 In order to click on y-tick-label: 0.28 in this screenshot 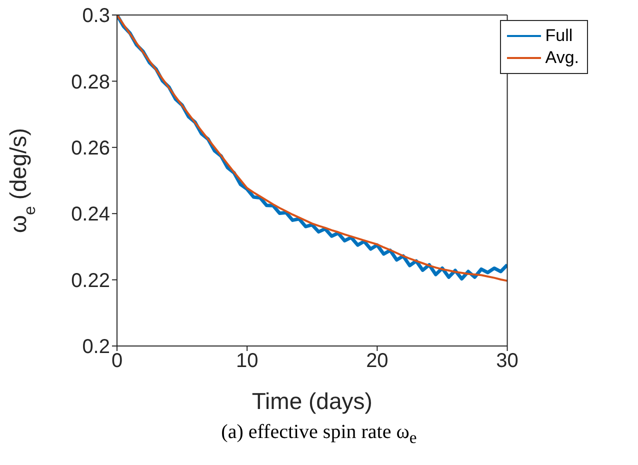, I will do `click(90, 82)`.